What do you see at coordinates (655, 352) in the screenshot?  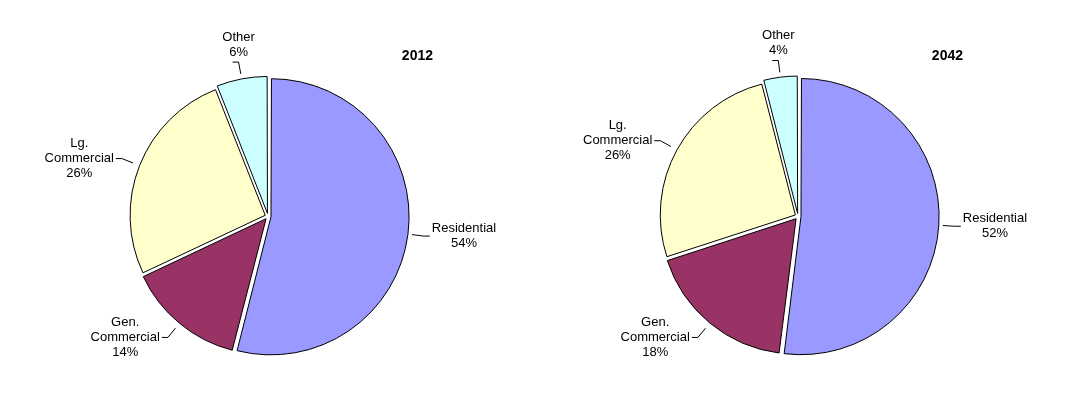 I see `data-label: 18%` at bounding box center [655, 352].